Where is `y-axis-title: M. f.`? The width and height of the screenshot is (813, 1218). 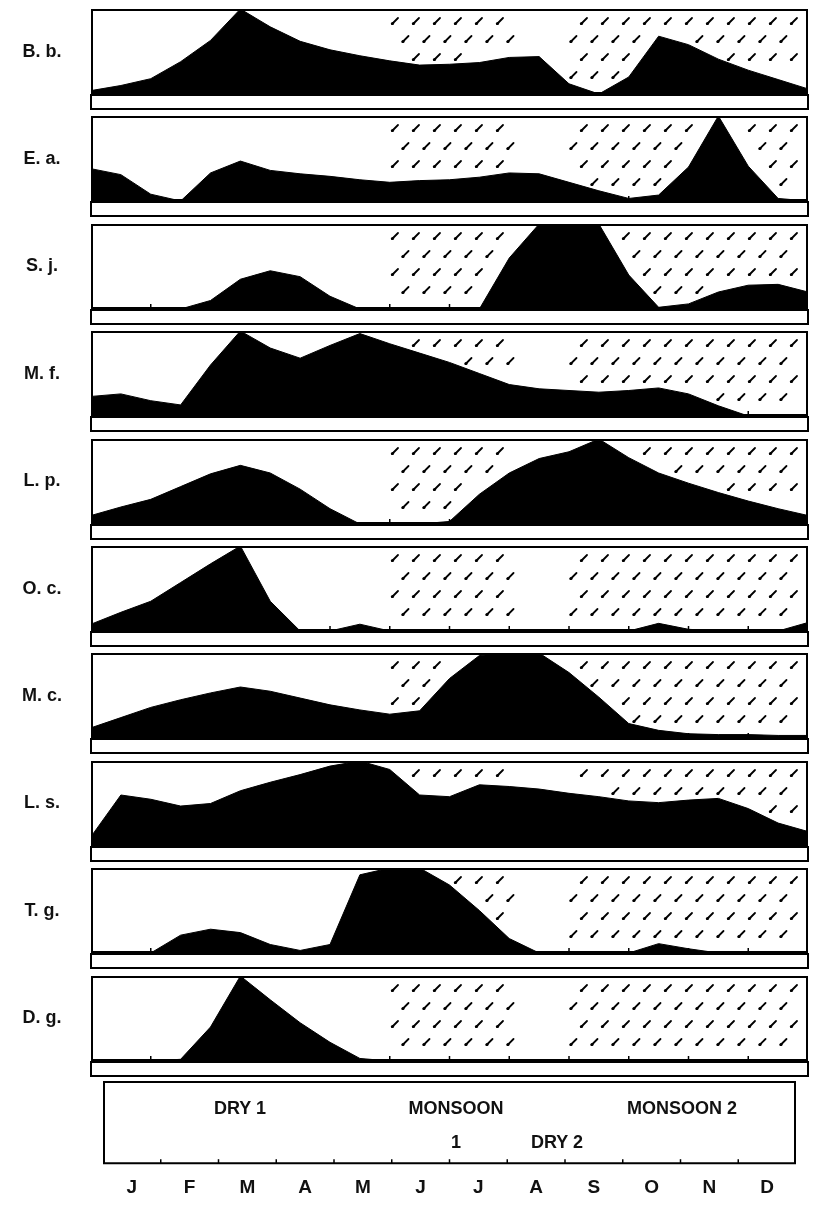 y-axis-title: M. f. is located at coordinates (42, 373).